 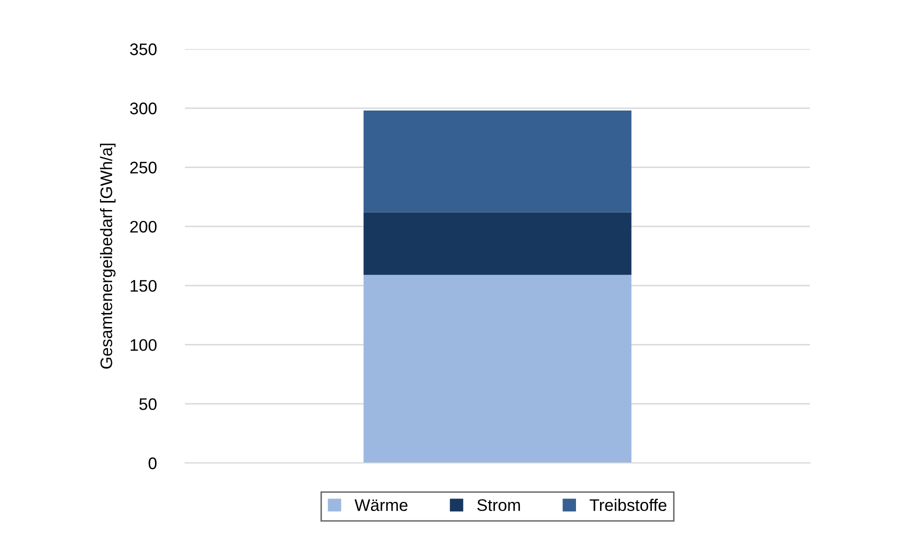 What do you see at coordinates (143, 108) in the screenshot?
I see `y-tick-label: 300` at bounding box center [143, 108].